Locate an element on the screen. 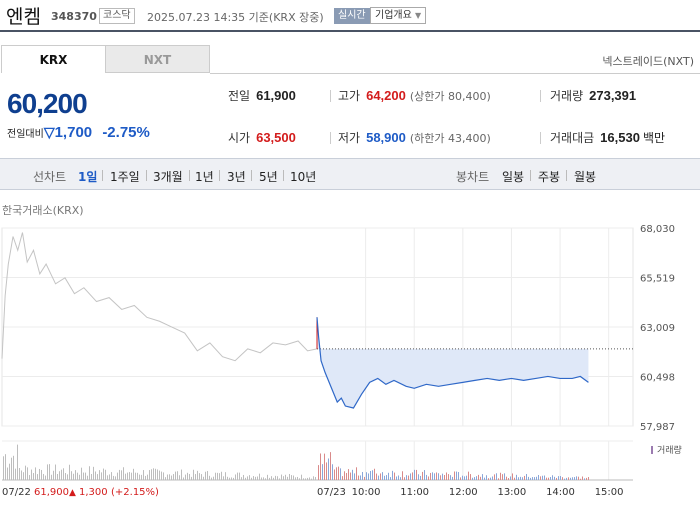 The image size is (700, 505). nextrade-link: 넥스트레이드(NXT) is located at coordinates (648, 61).